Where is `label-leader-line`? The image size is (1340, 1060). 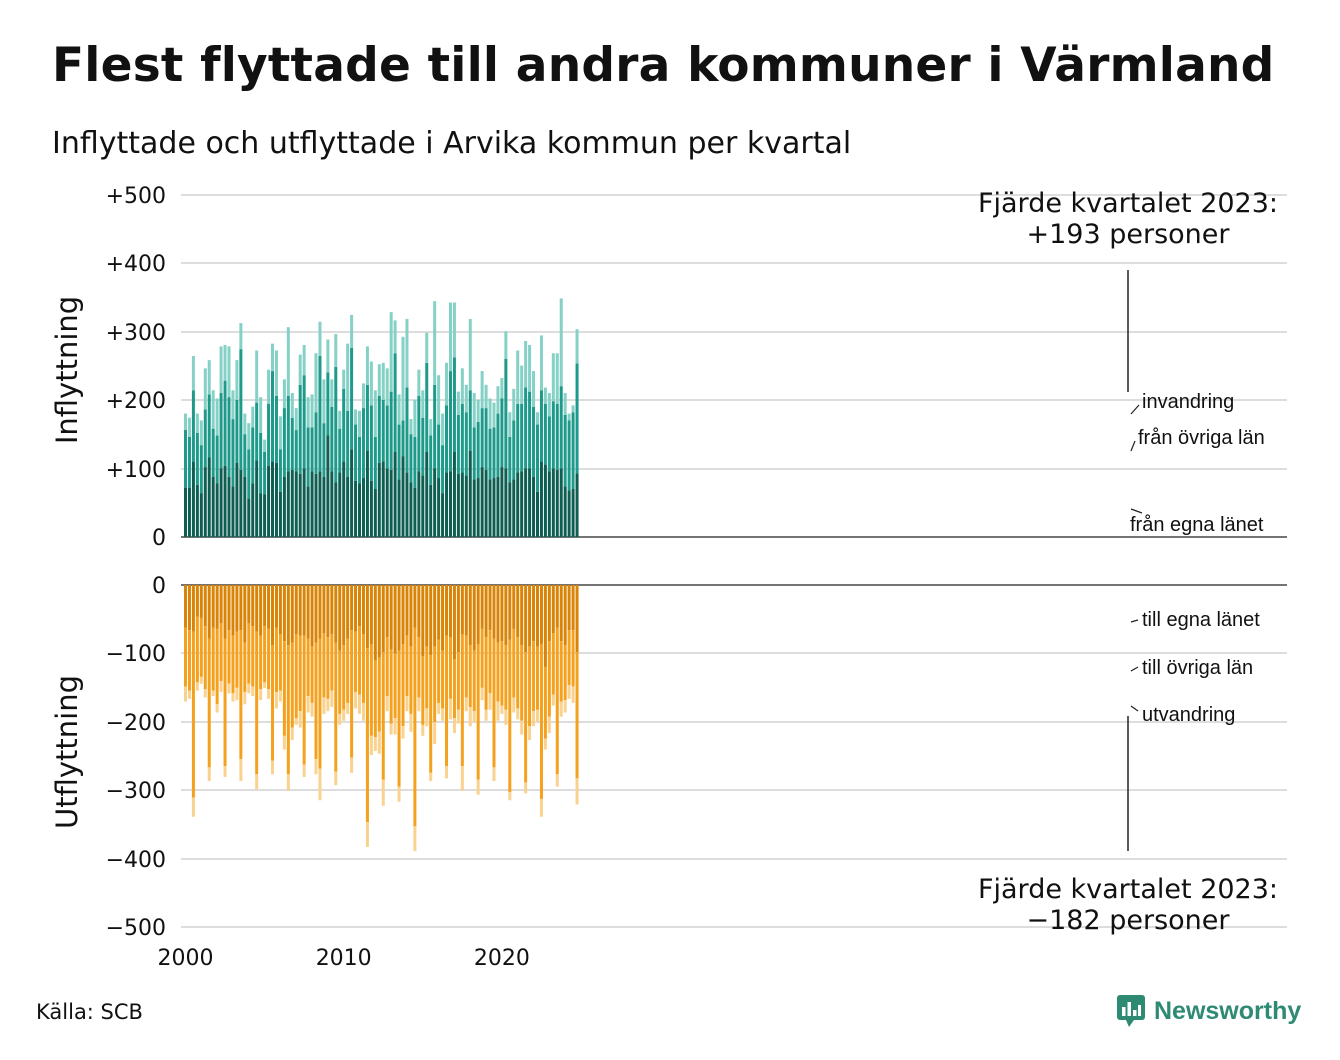
label-leader-line is located at coordinates (1134, 621).